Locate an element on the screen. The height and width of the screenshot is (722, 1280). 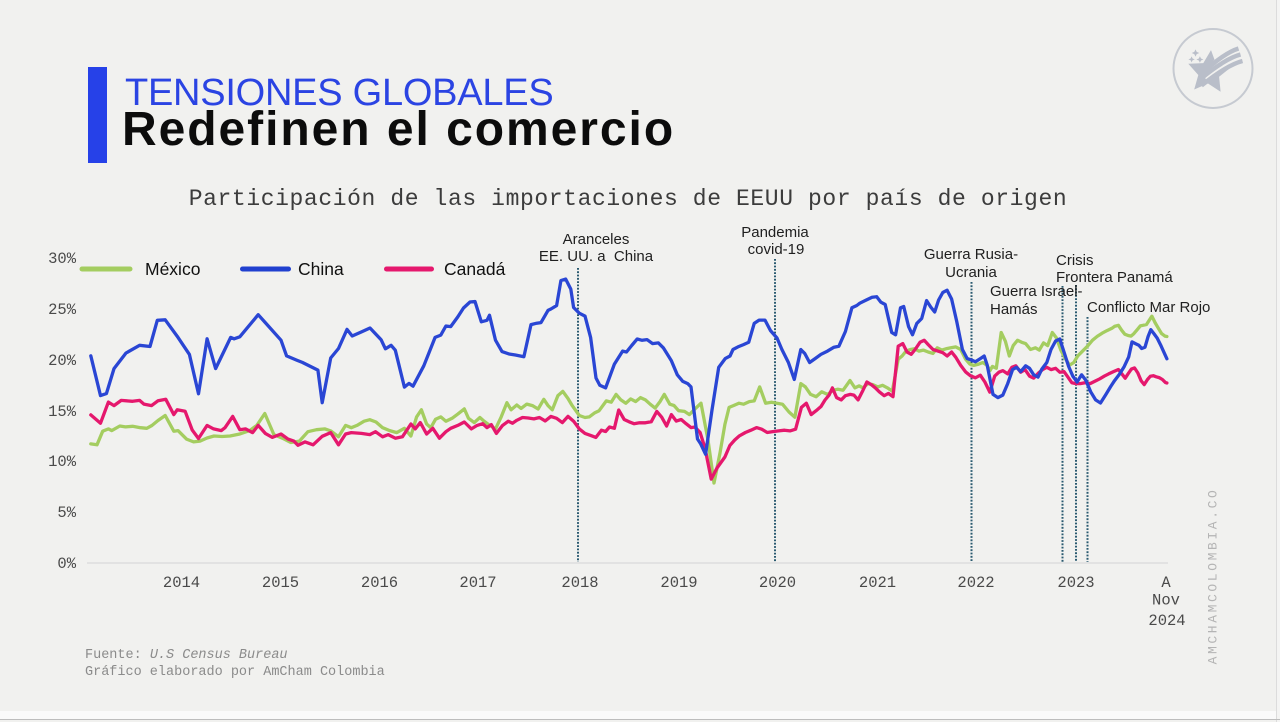
svg-text: 2014 is located at coordinates (181, 583).